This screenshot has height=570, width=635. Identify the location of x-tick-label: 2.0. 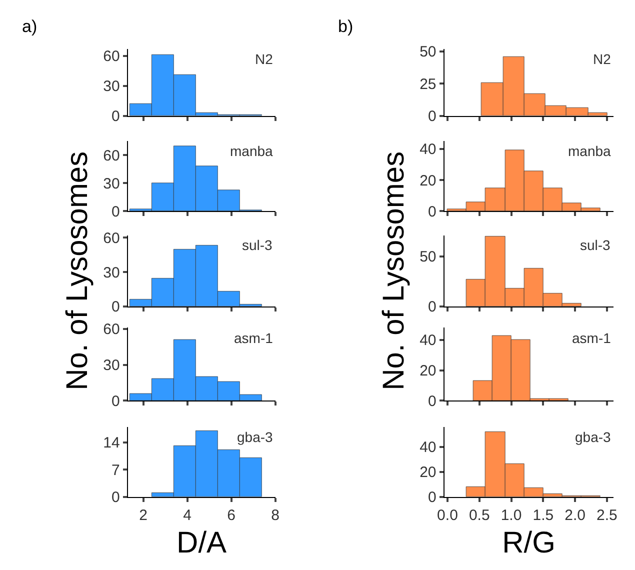
(575, 515).